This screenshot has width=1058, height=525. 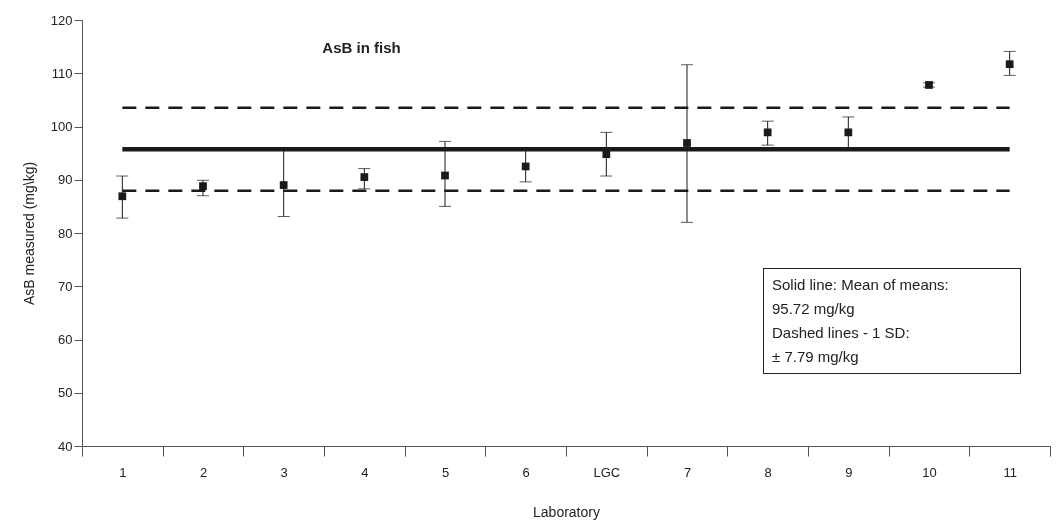 I want to click on annotation: Solid line: Mean of means:, so click(x=861, y=285).